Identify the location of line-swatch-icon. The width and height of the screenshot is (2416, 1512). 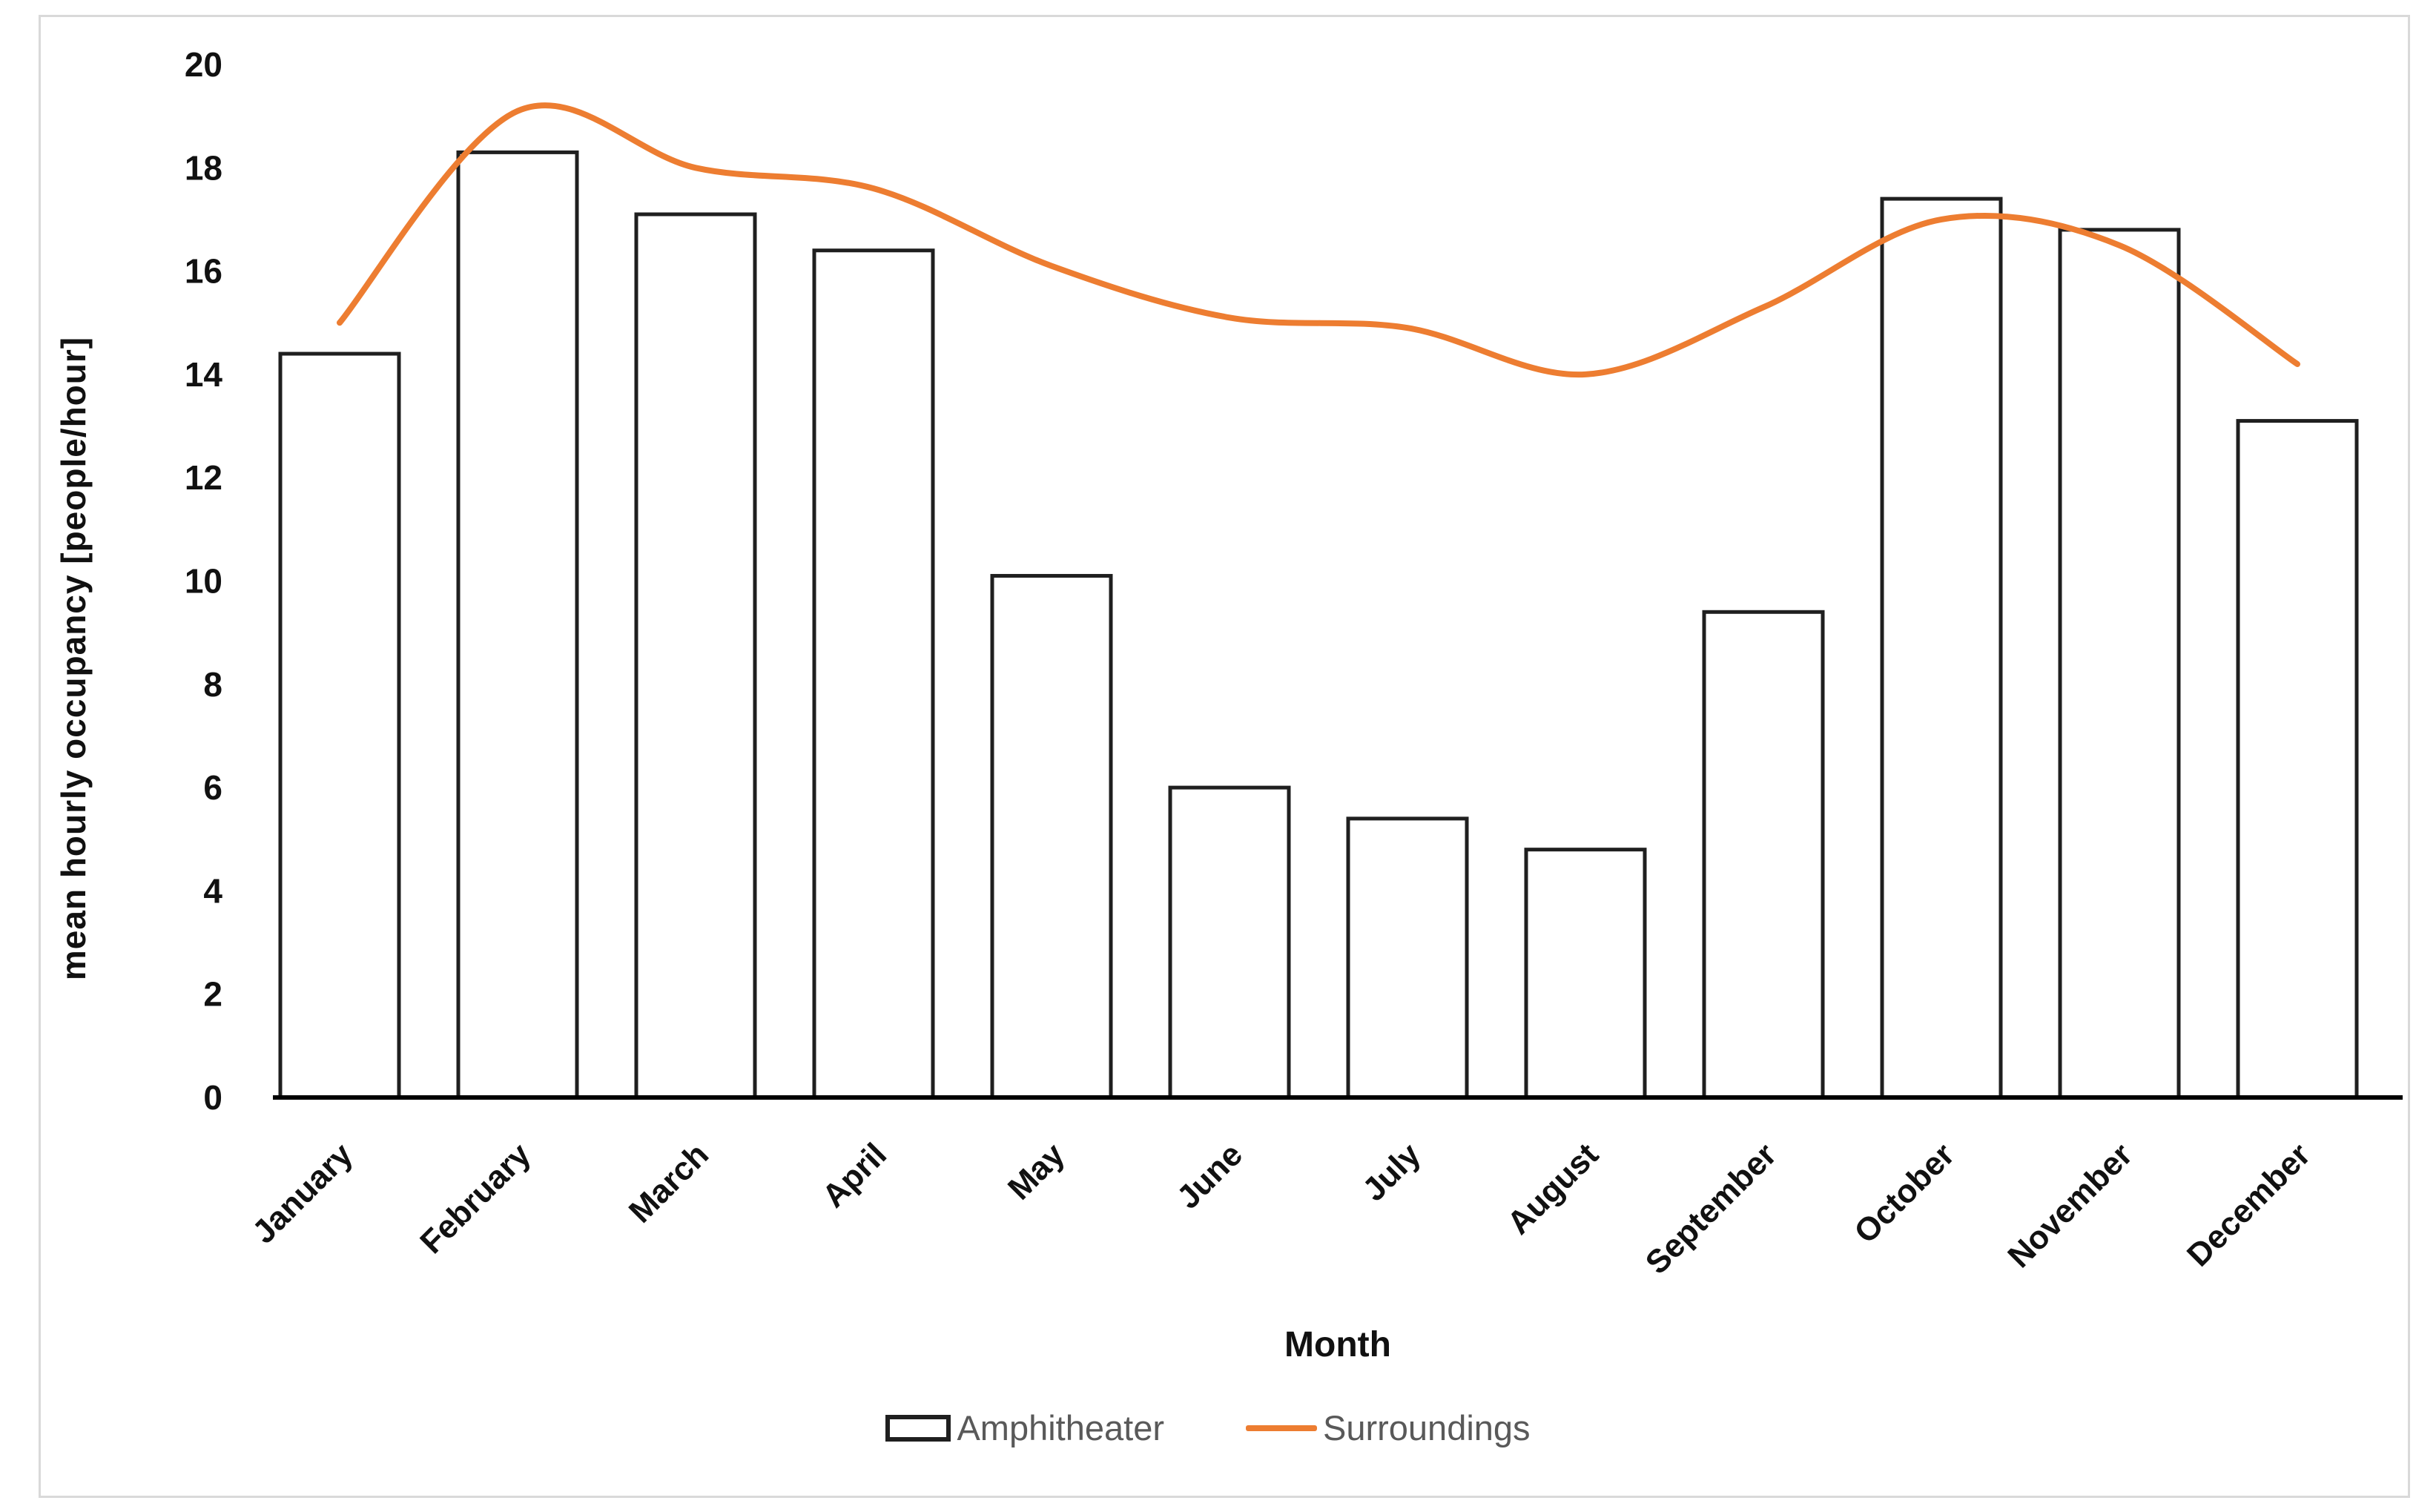
(1281, 1427).